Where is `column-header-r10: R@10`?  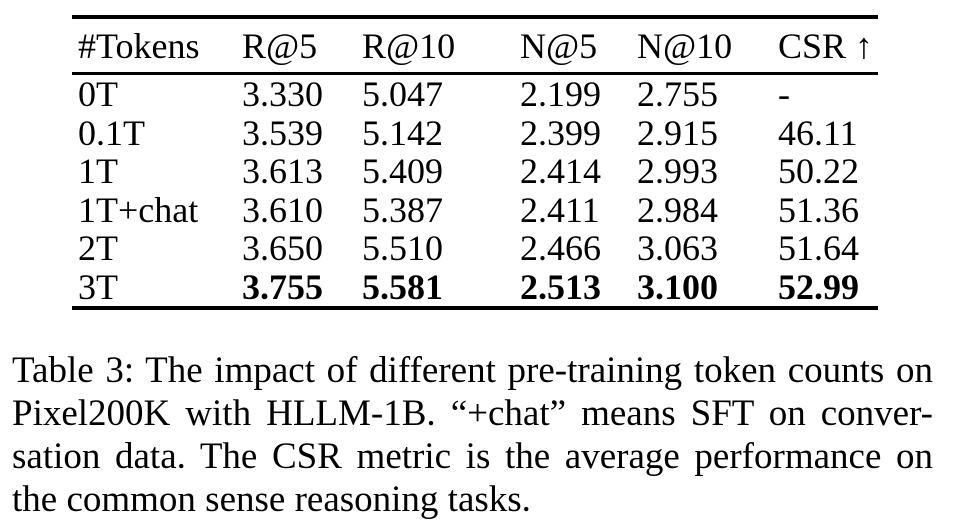
column-header-r10: R@10 is located at coordinates (409, 45).